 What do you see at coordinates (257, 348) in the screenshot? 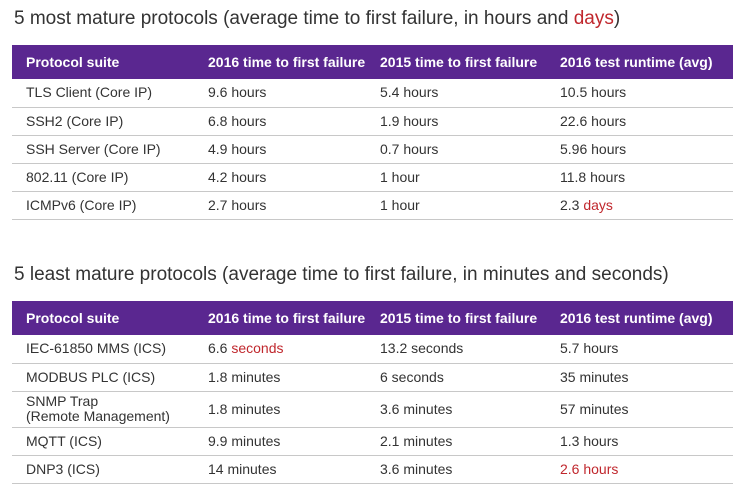
I see `ttff-unit-highlight: seconds` at bounding box center [257, 348].